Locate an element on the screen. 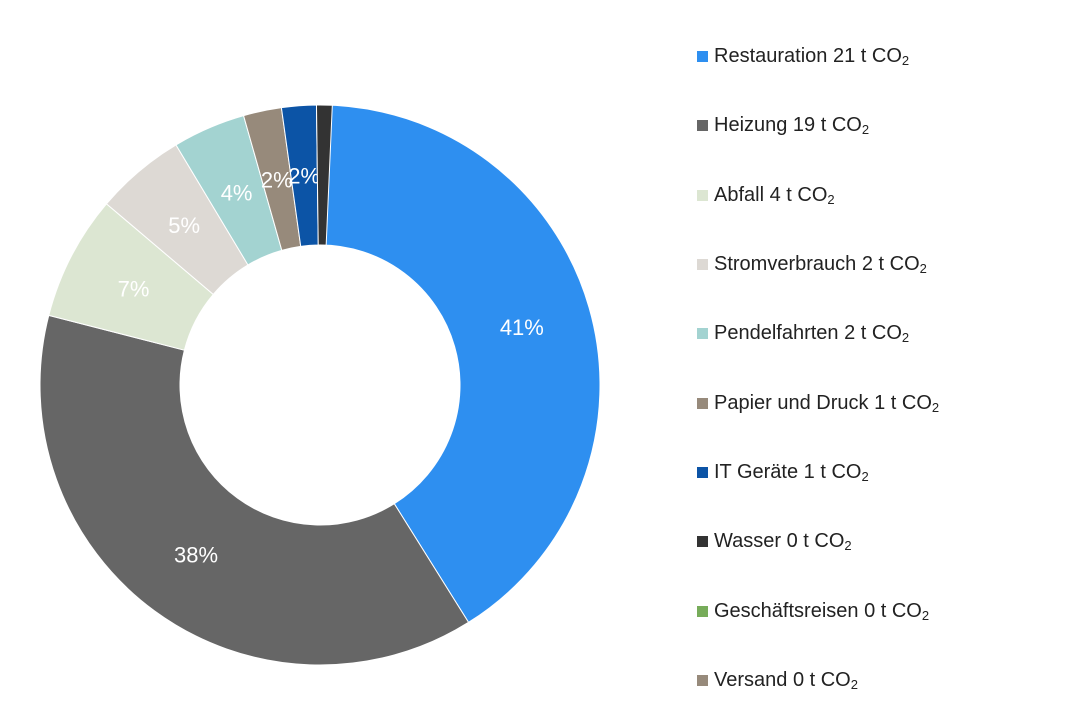  legend-label: Pendelfahrten 2 t CO2 is located at coordinates (812, 334).